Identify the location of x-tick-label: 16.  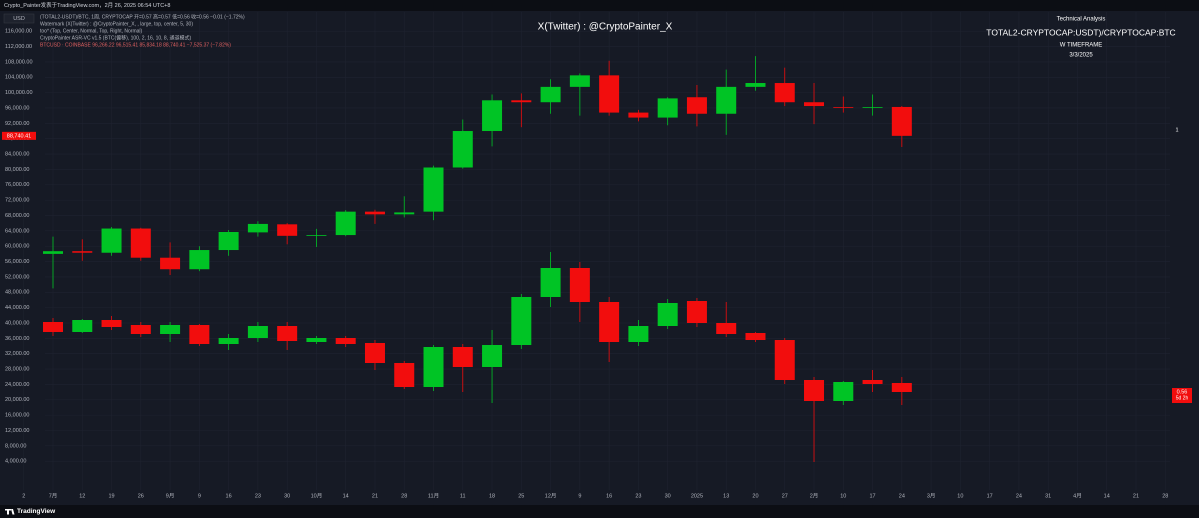
(229, 496).